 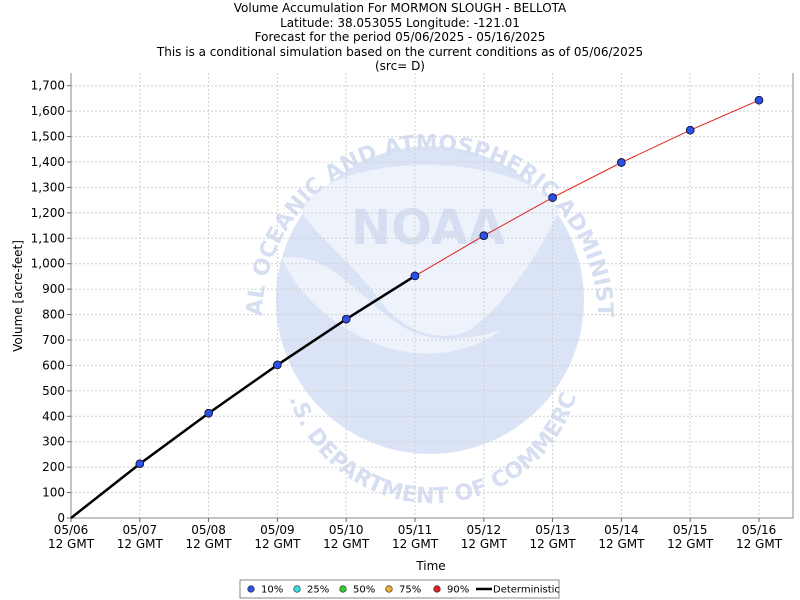 I want to click on y-axis-title: Volume [acre-feet], so click(x=18, y=296).